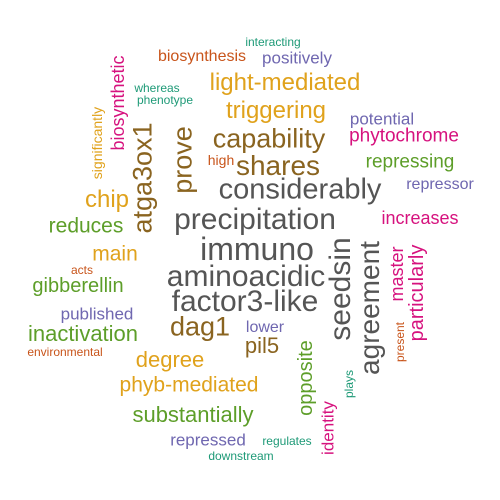 Image resolution: width=500 pixels, height=500 pixels. I want to click on word: agreement, so click(369, 308).